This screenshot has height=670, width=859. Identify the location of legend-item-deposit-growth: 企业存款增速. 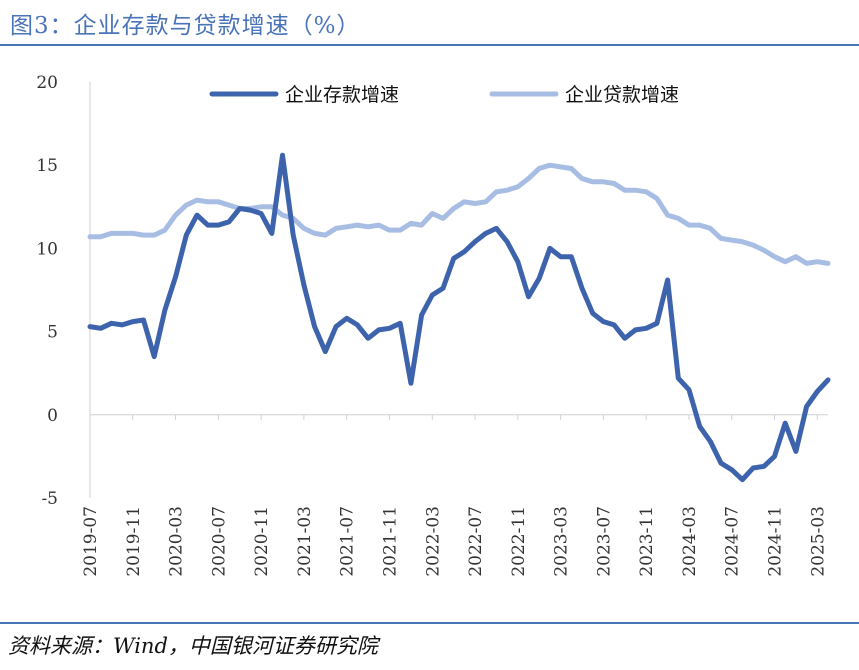
(304, 95).